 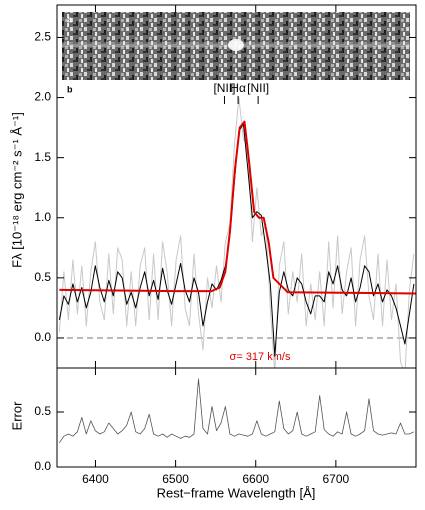 I want to click on spectrum-line, so click(x=237, y=411).